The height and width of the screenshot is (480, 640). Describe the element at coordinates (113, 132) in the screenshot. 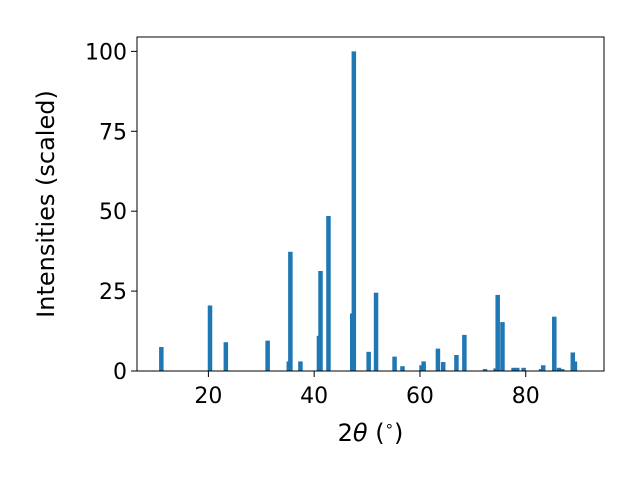

I see `y-tick-label-3: 75` at that location.